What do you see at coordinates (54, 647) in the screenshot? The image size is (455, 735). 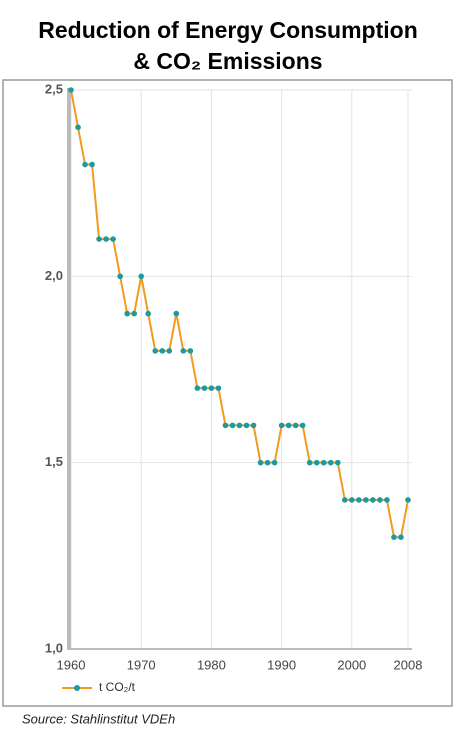 I see `y-tick-label: 1,0` at bounding box center [54, 647].